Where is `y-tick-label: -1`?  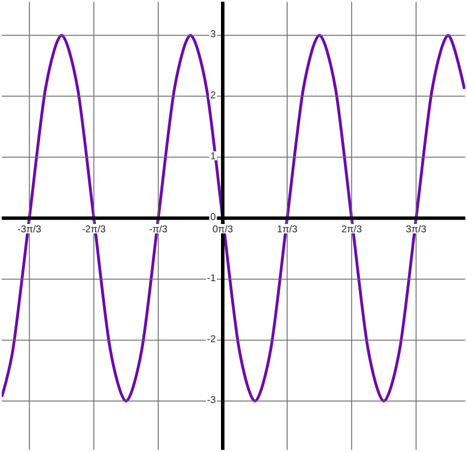
y-tick-label: -1 is located at coordinates (211, 278).